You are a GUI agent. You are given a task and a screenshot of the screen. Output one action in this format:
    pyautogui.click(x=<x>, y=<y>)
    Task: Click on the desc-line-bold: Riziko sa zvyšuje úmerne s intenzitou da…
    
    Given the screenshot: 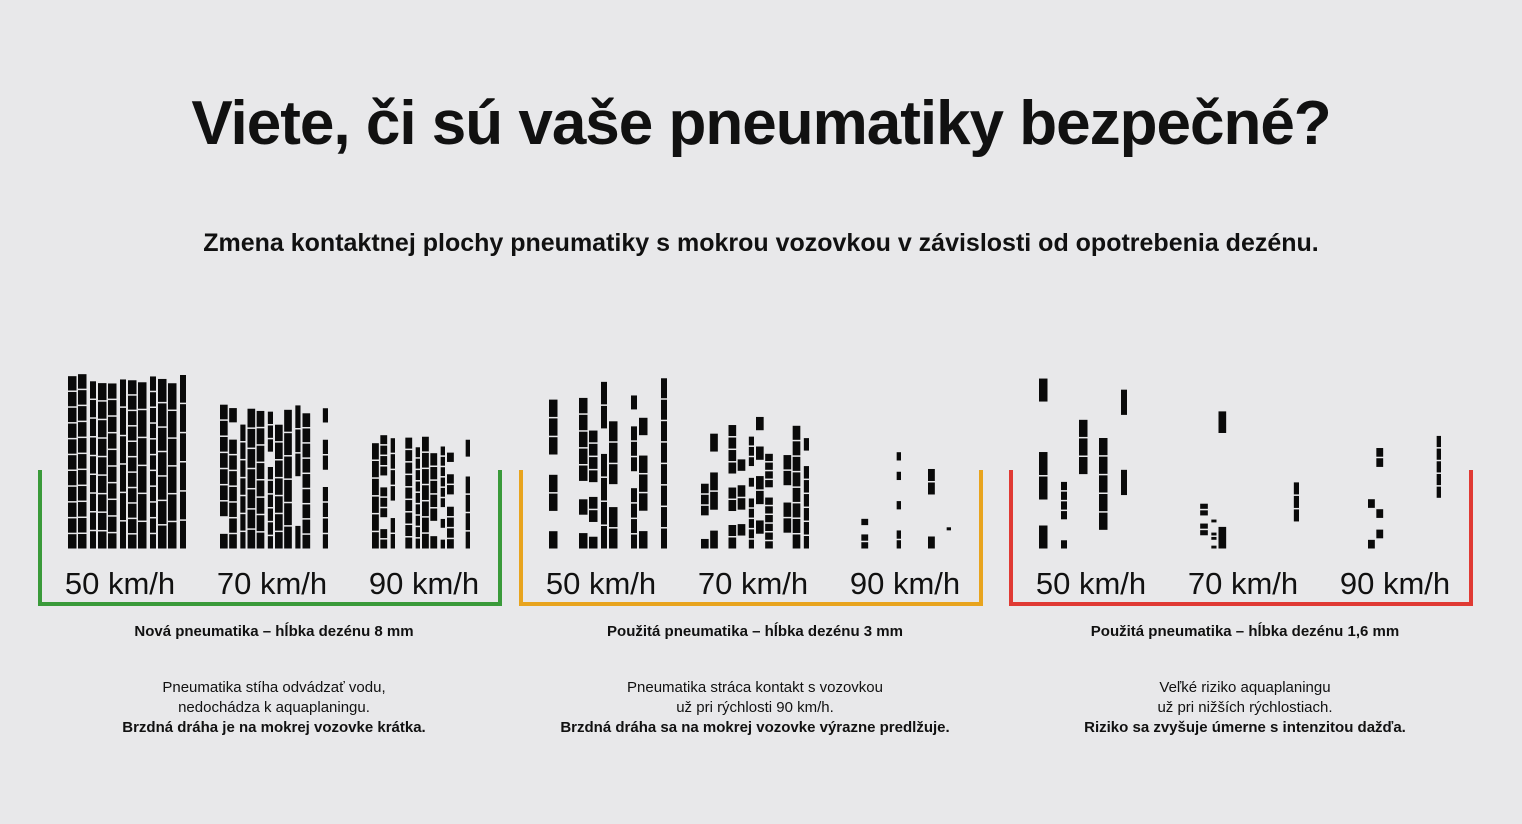 What is the action you would take?
    pyautogui.click(x=1245, y=727)
    